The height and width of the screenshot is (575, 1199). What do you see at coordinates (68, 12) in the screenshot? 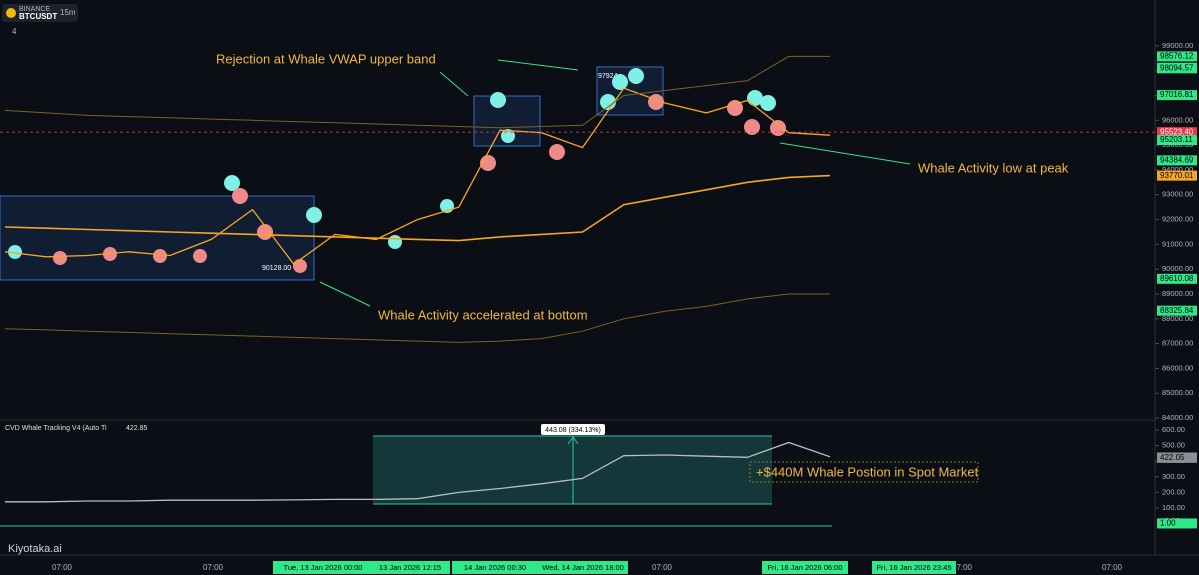
I see `interval: 15m` at bounding box center [68, 12].